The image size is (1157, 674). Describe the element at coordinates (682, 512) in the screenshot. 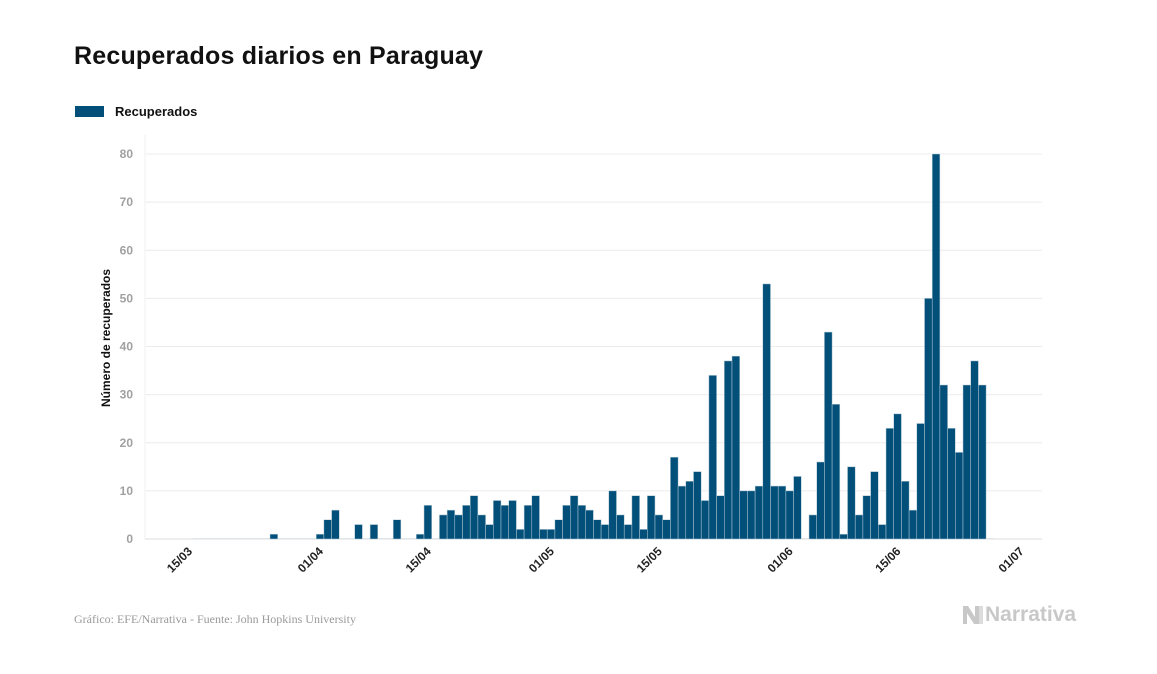

I see `bar-17/05` at that location.